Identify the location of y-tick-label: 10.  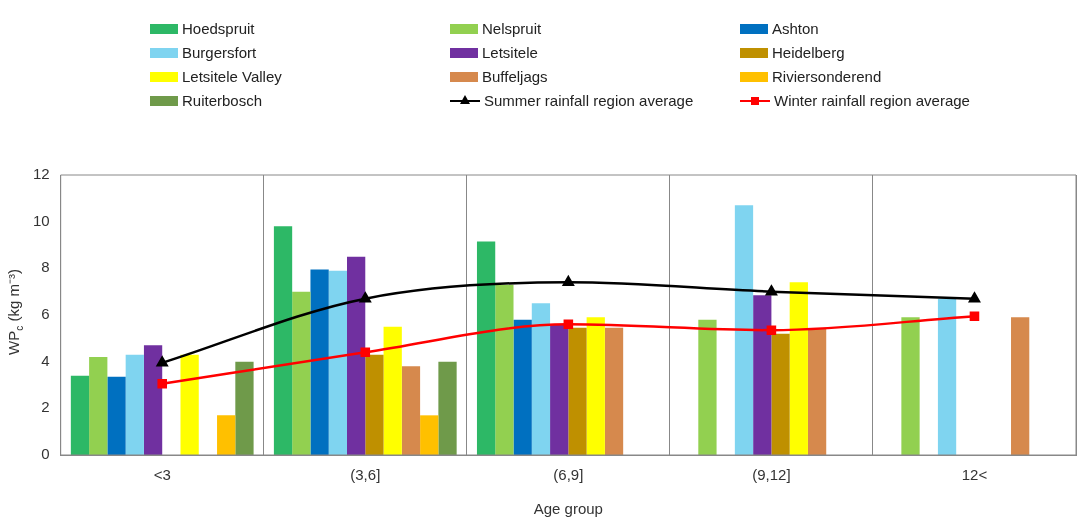
(41, 220).